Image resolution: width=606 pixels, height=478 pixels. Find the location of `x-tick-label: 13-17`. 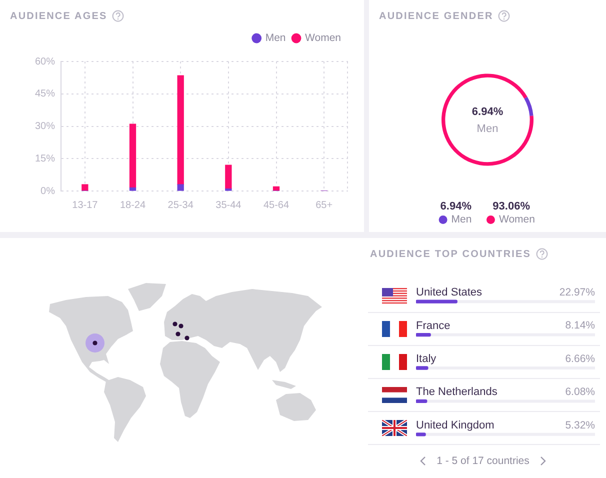

x-tick-label: 13-17 is located at coordinates (85, 205).